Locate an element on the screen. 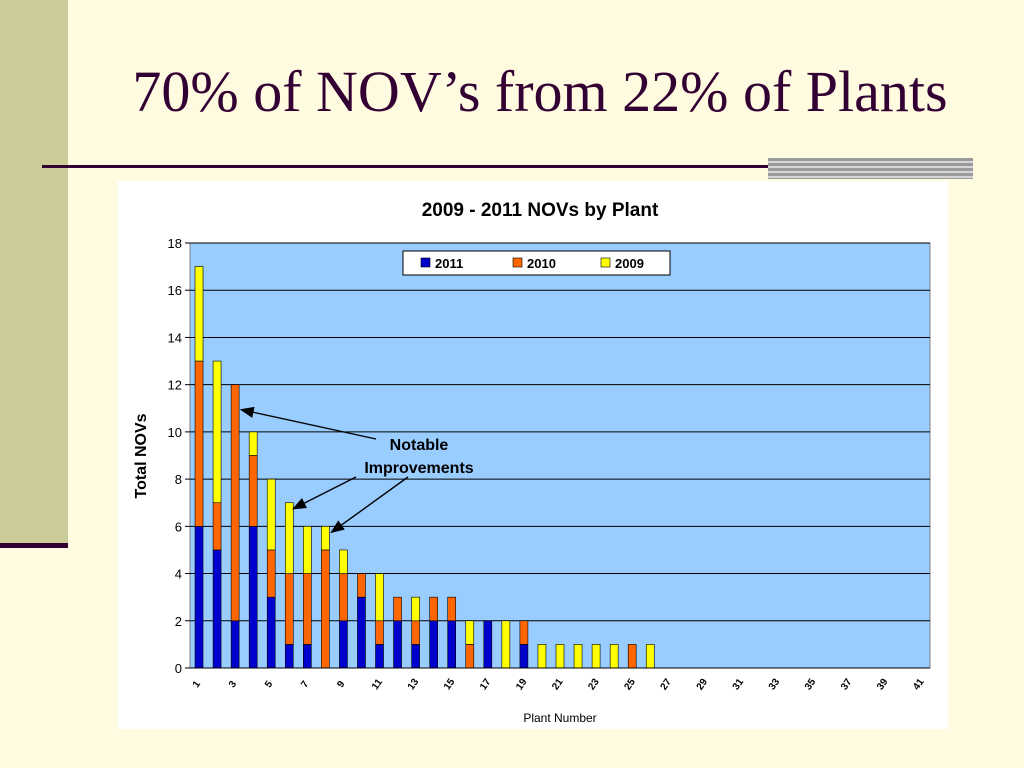 The width and height of the screenshot is (1024, 768). x-tick-label: 21 is located at coordinates (558, 684).